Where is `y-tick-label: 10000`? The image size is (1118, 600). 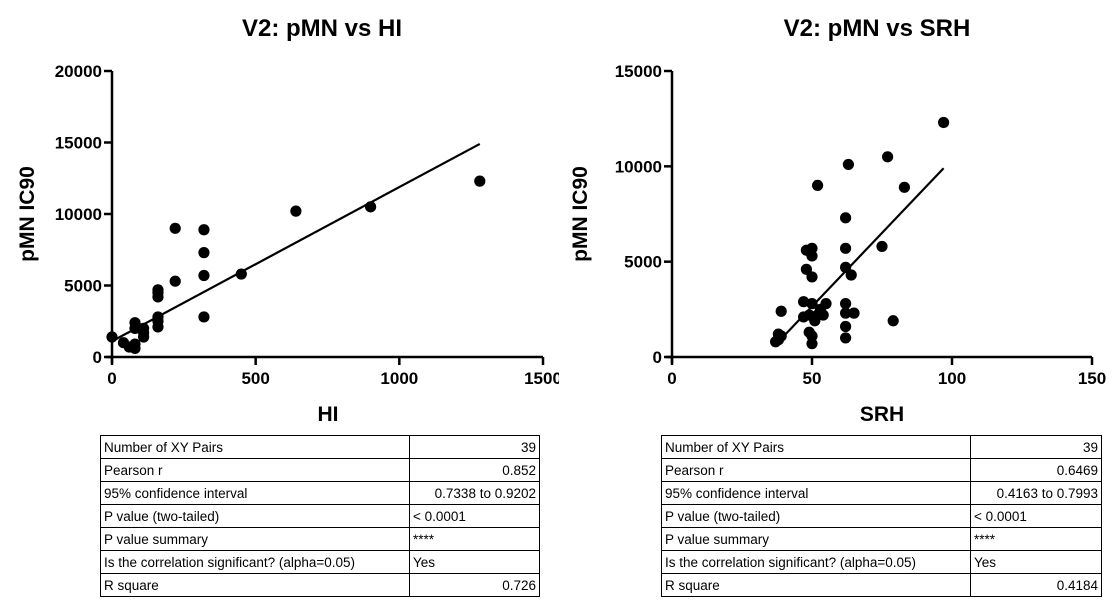
y-tick-label: 10000 is located at coordinates (638, 166).